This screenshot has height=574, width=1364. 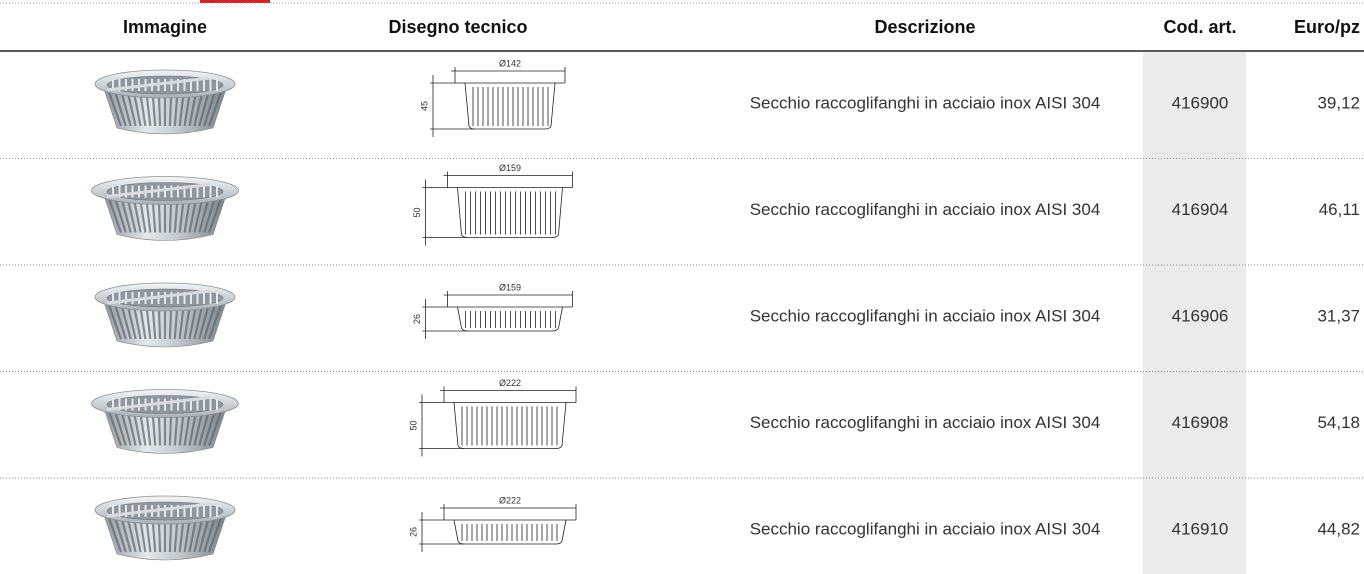 I want to click on article-code: 416904, so click(x=1200, y=209).